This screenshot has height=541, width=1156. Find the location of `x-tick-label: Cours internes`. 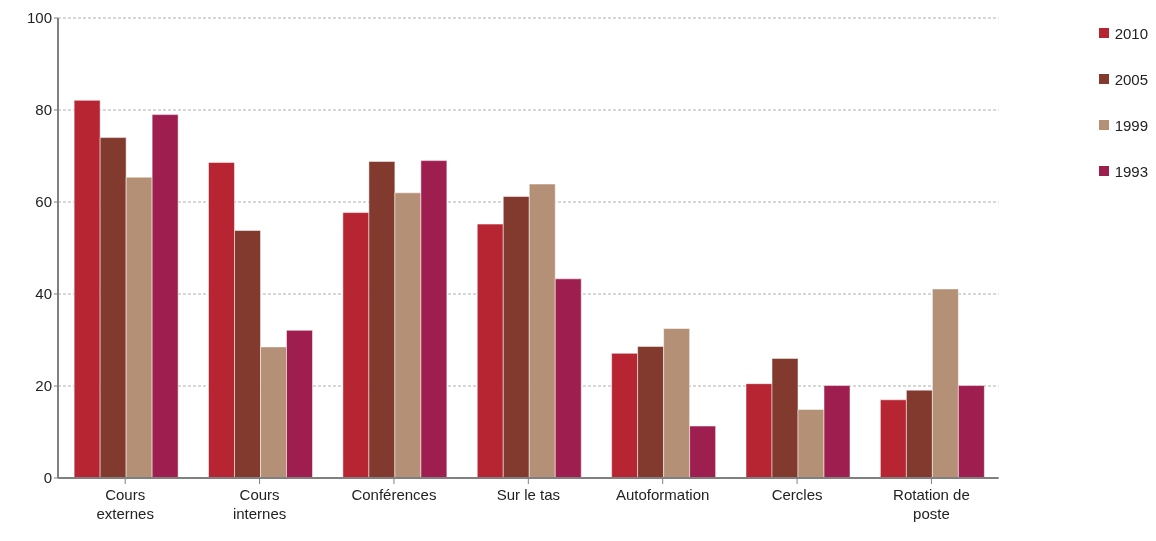

x-tick-label: Cours internes is located at coordinates (259, 504).